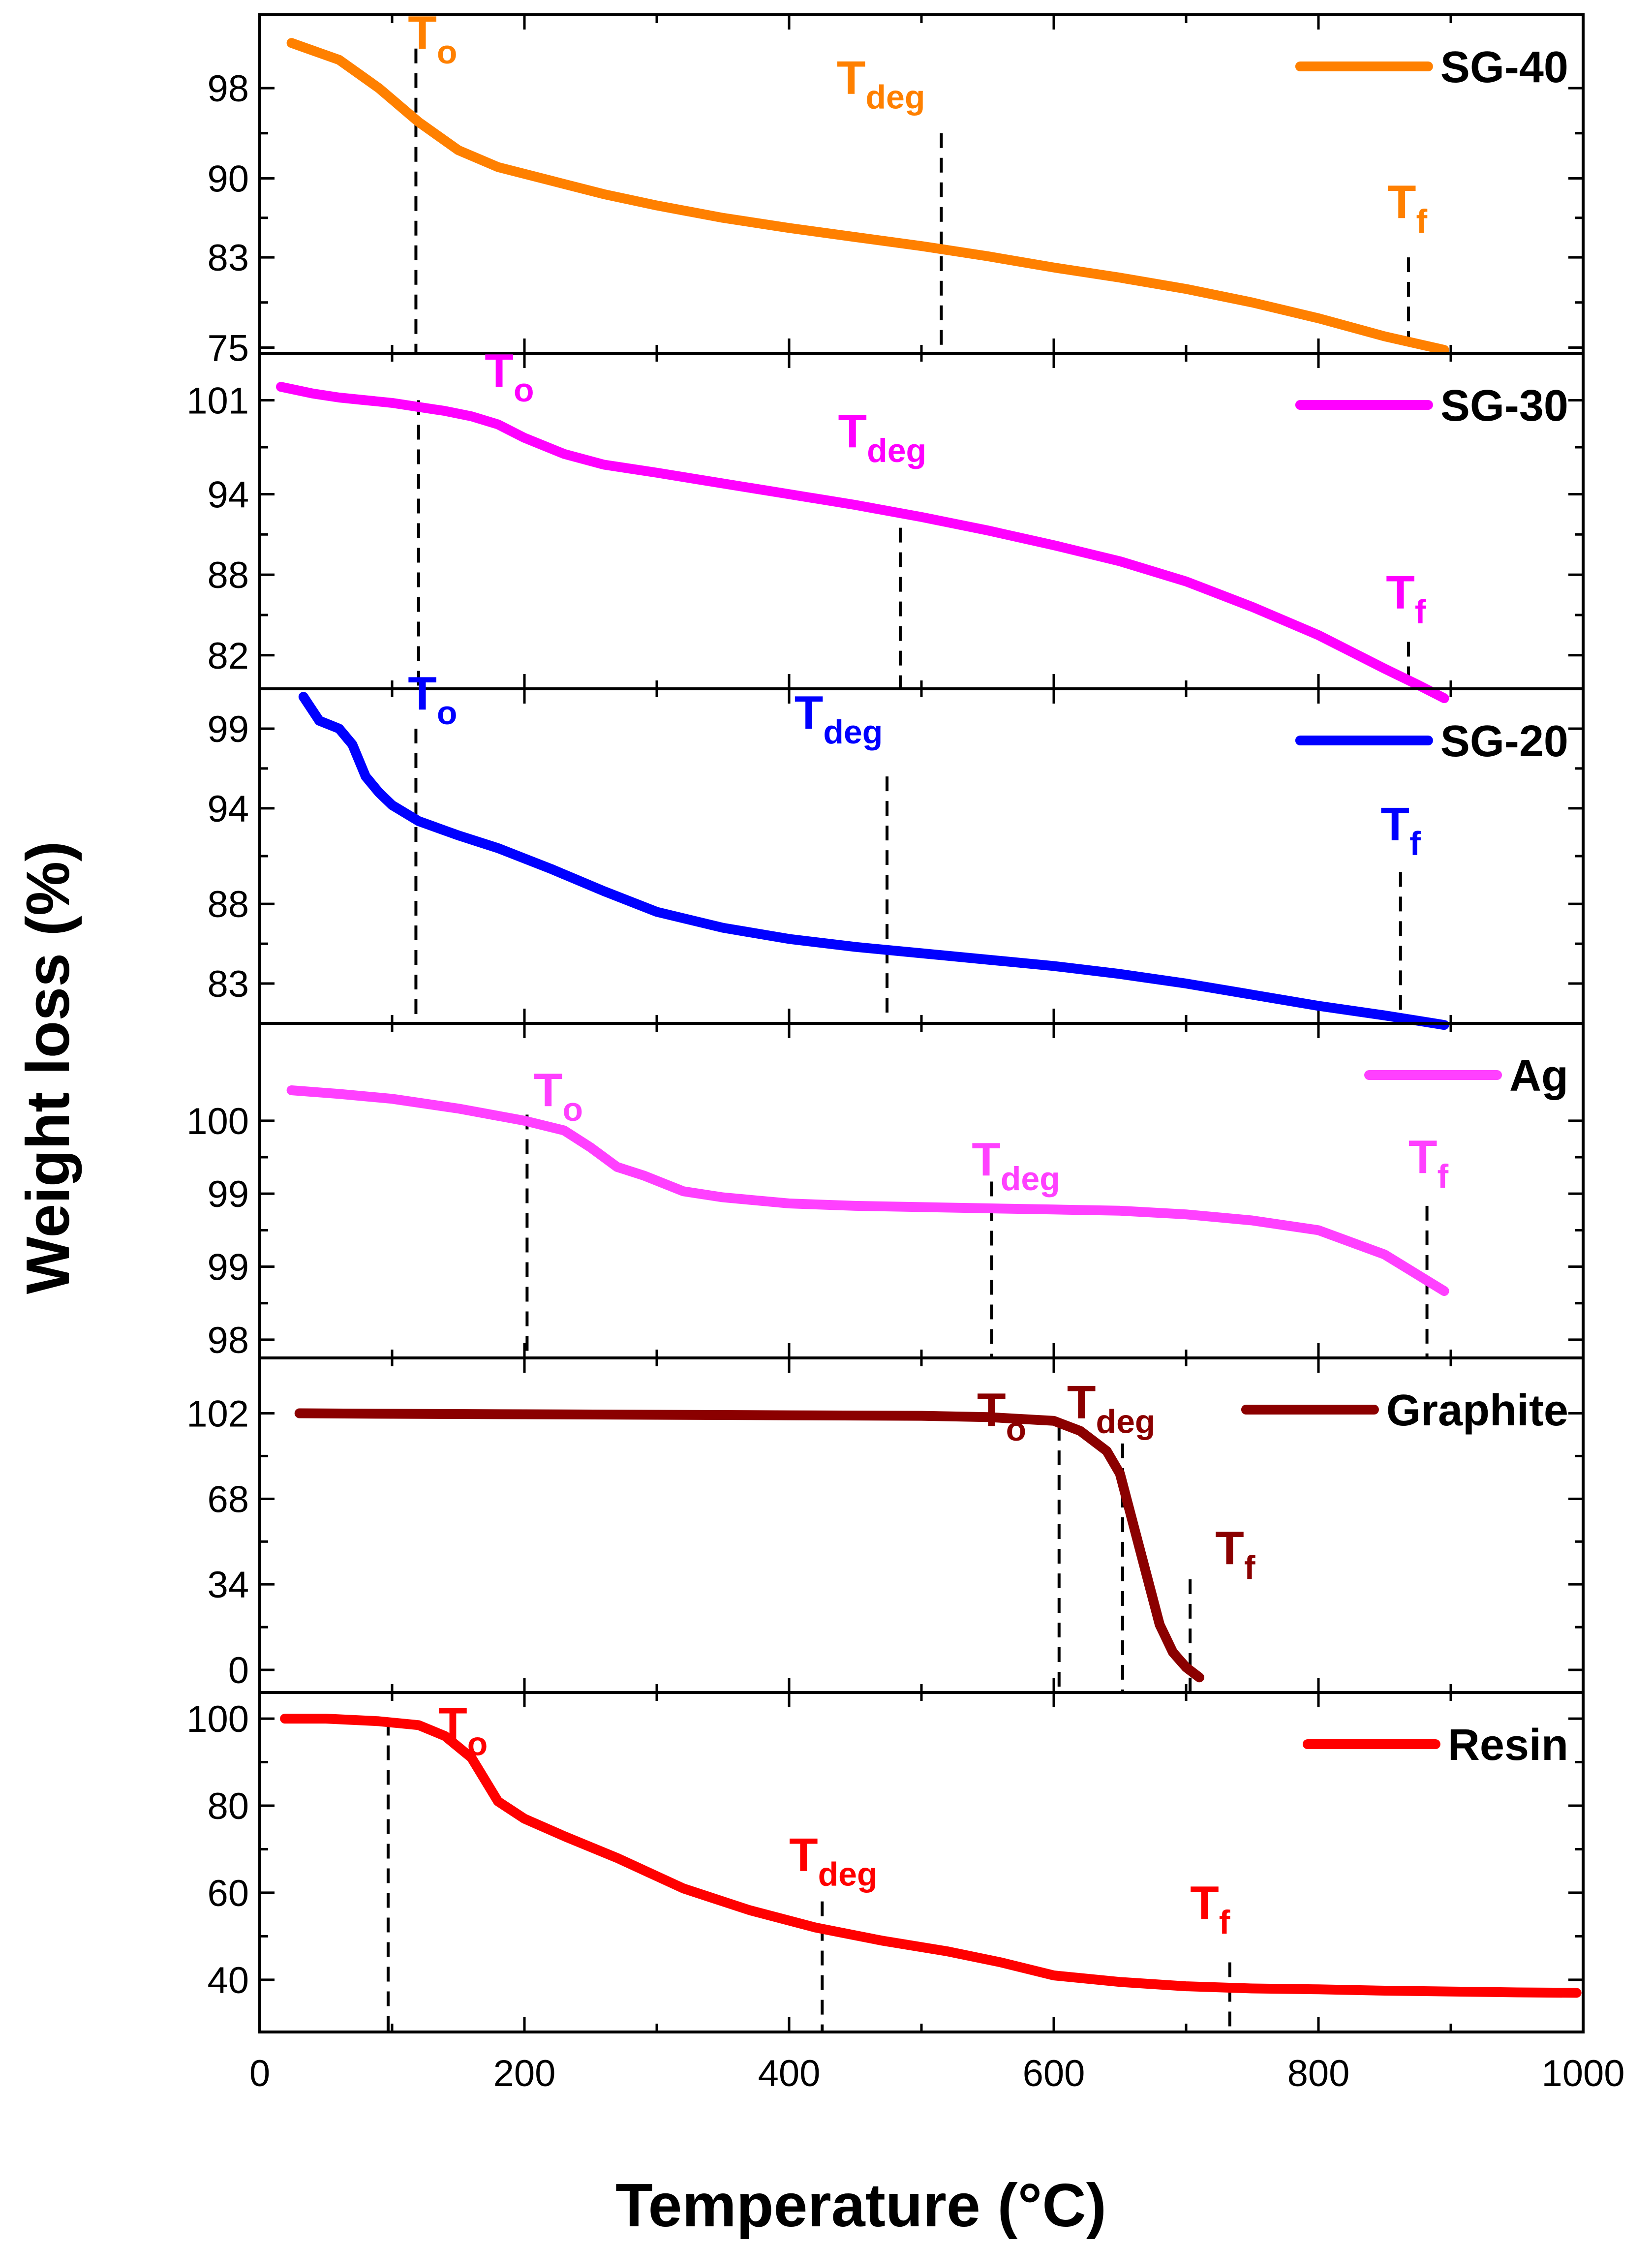 Image resolution: width=1652 pixels, height=2247 pixels. I want to click on legend-label-sg-40: SG-40, so click(1504, 67).